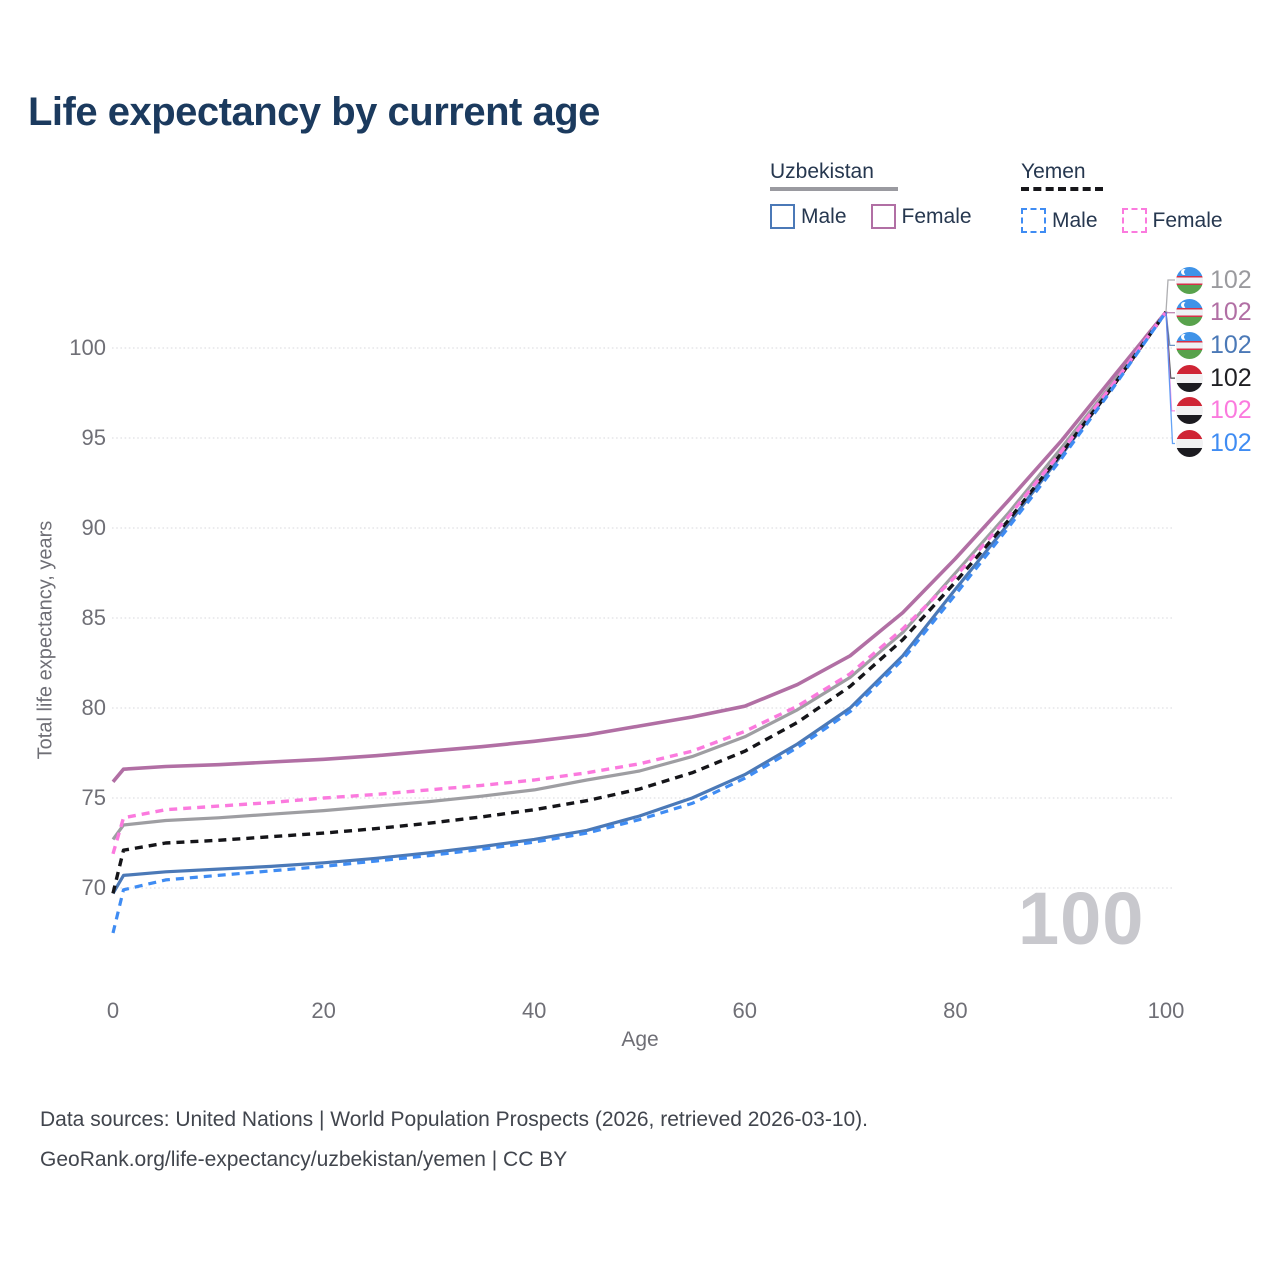  Describe the element at coordinates (1122, 196) in the screenshot. I see `legend-group-yemen: Yemen Male Female` at that location.